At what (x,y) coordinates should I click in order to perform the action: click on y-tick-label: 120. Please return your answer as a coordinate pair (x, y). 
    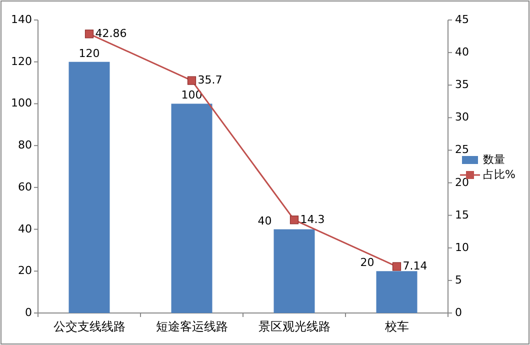
    Looking at the image, I should click on (21, 61).